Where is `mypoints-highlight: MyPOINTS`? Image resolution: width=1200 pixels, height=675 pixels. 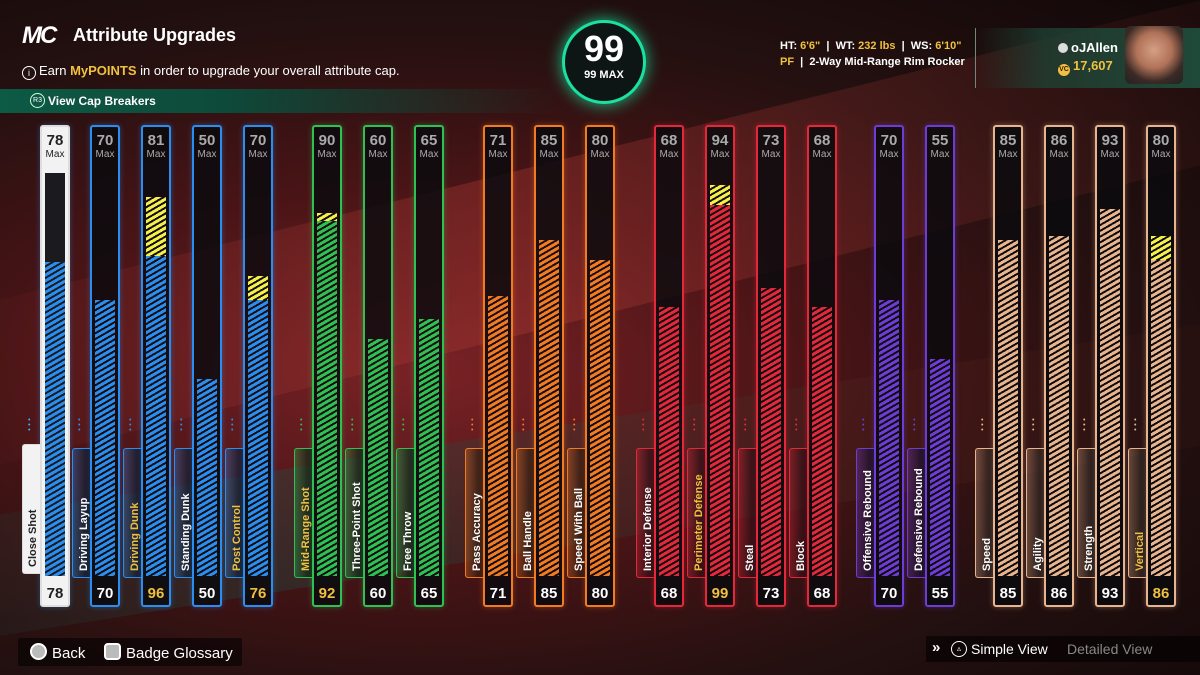
mypoints-highlight: MyPOINTS is located at coordinates (103, 70).